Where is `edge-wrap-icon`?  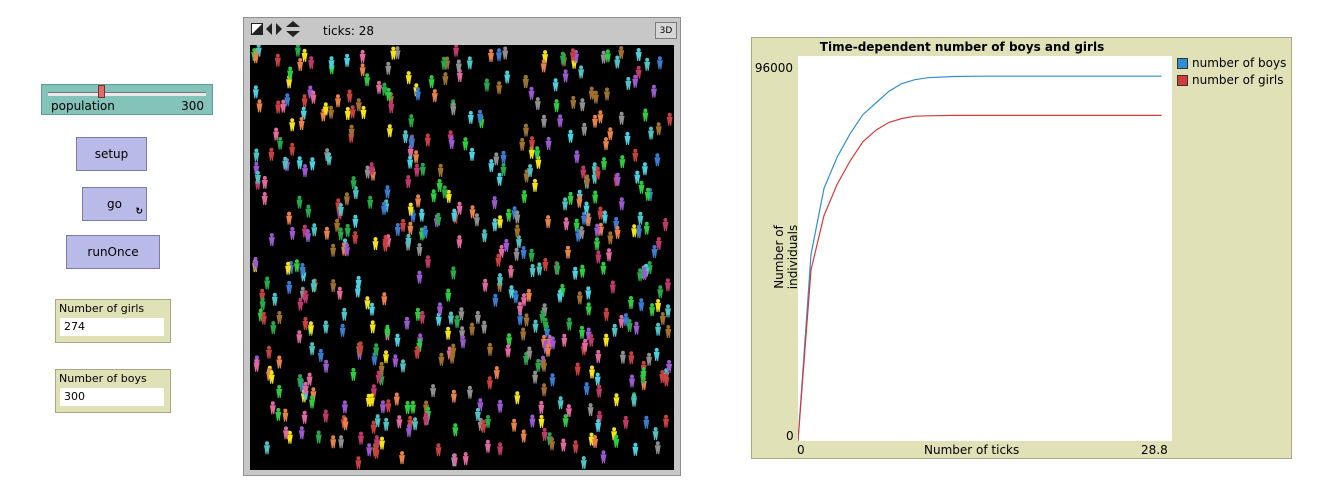 edge-wrap-icon is located at coordinates (257, 29).